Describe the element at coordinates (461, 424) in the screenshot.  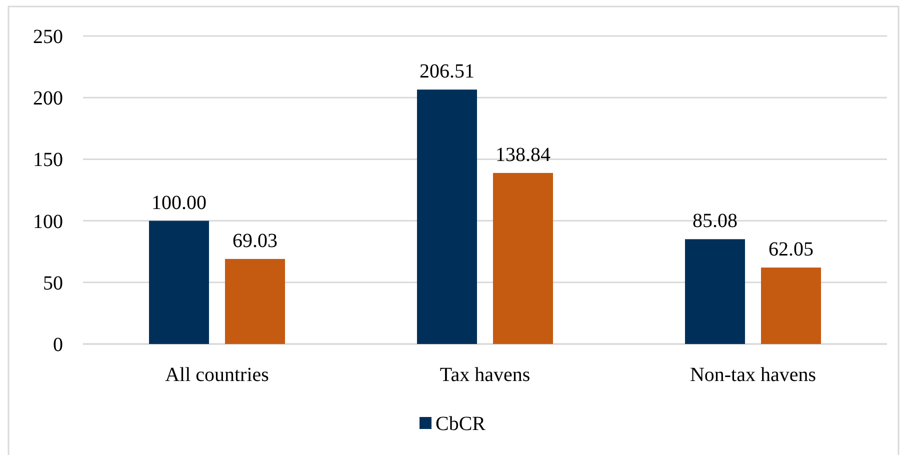
I see `legend-label: CbCR` at that location.